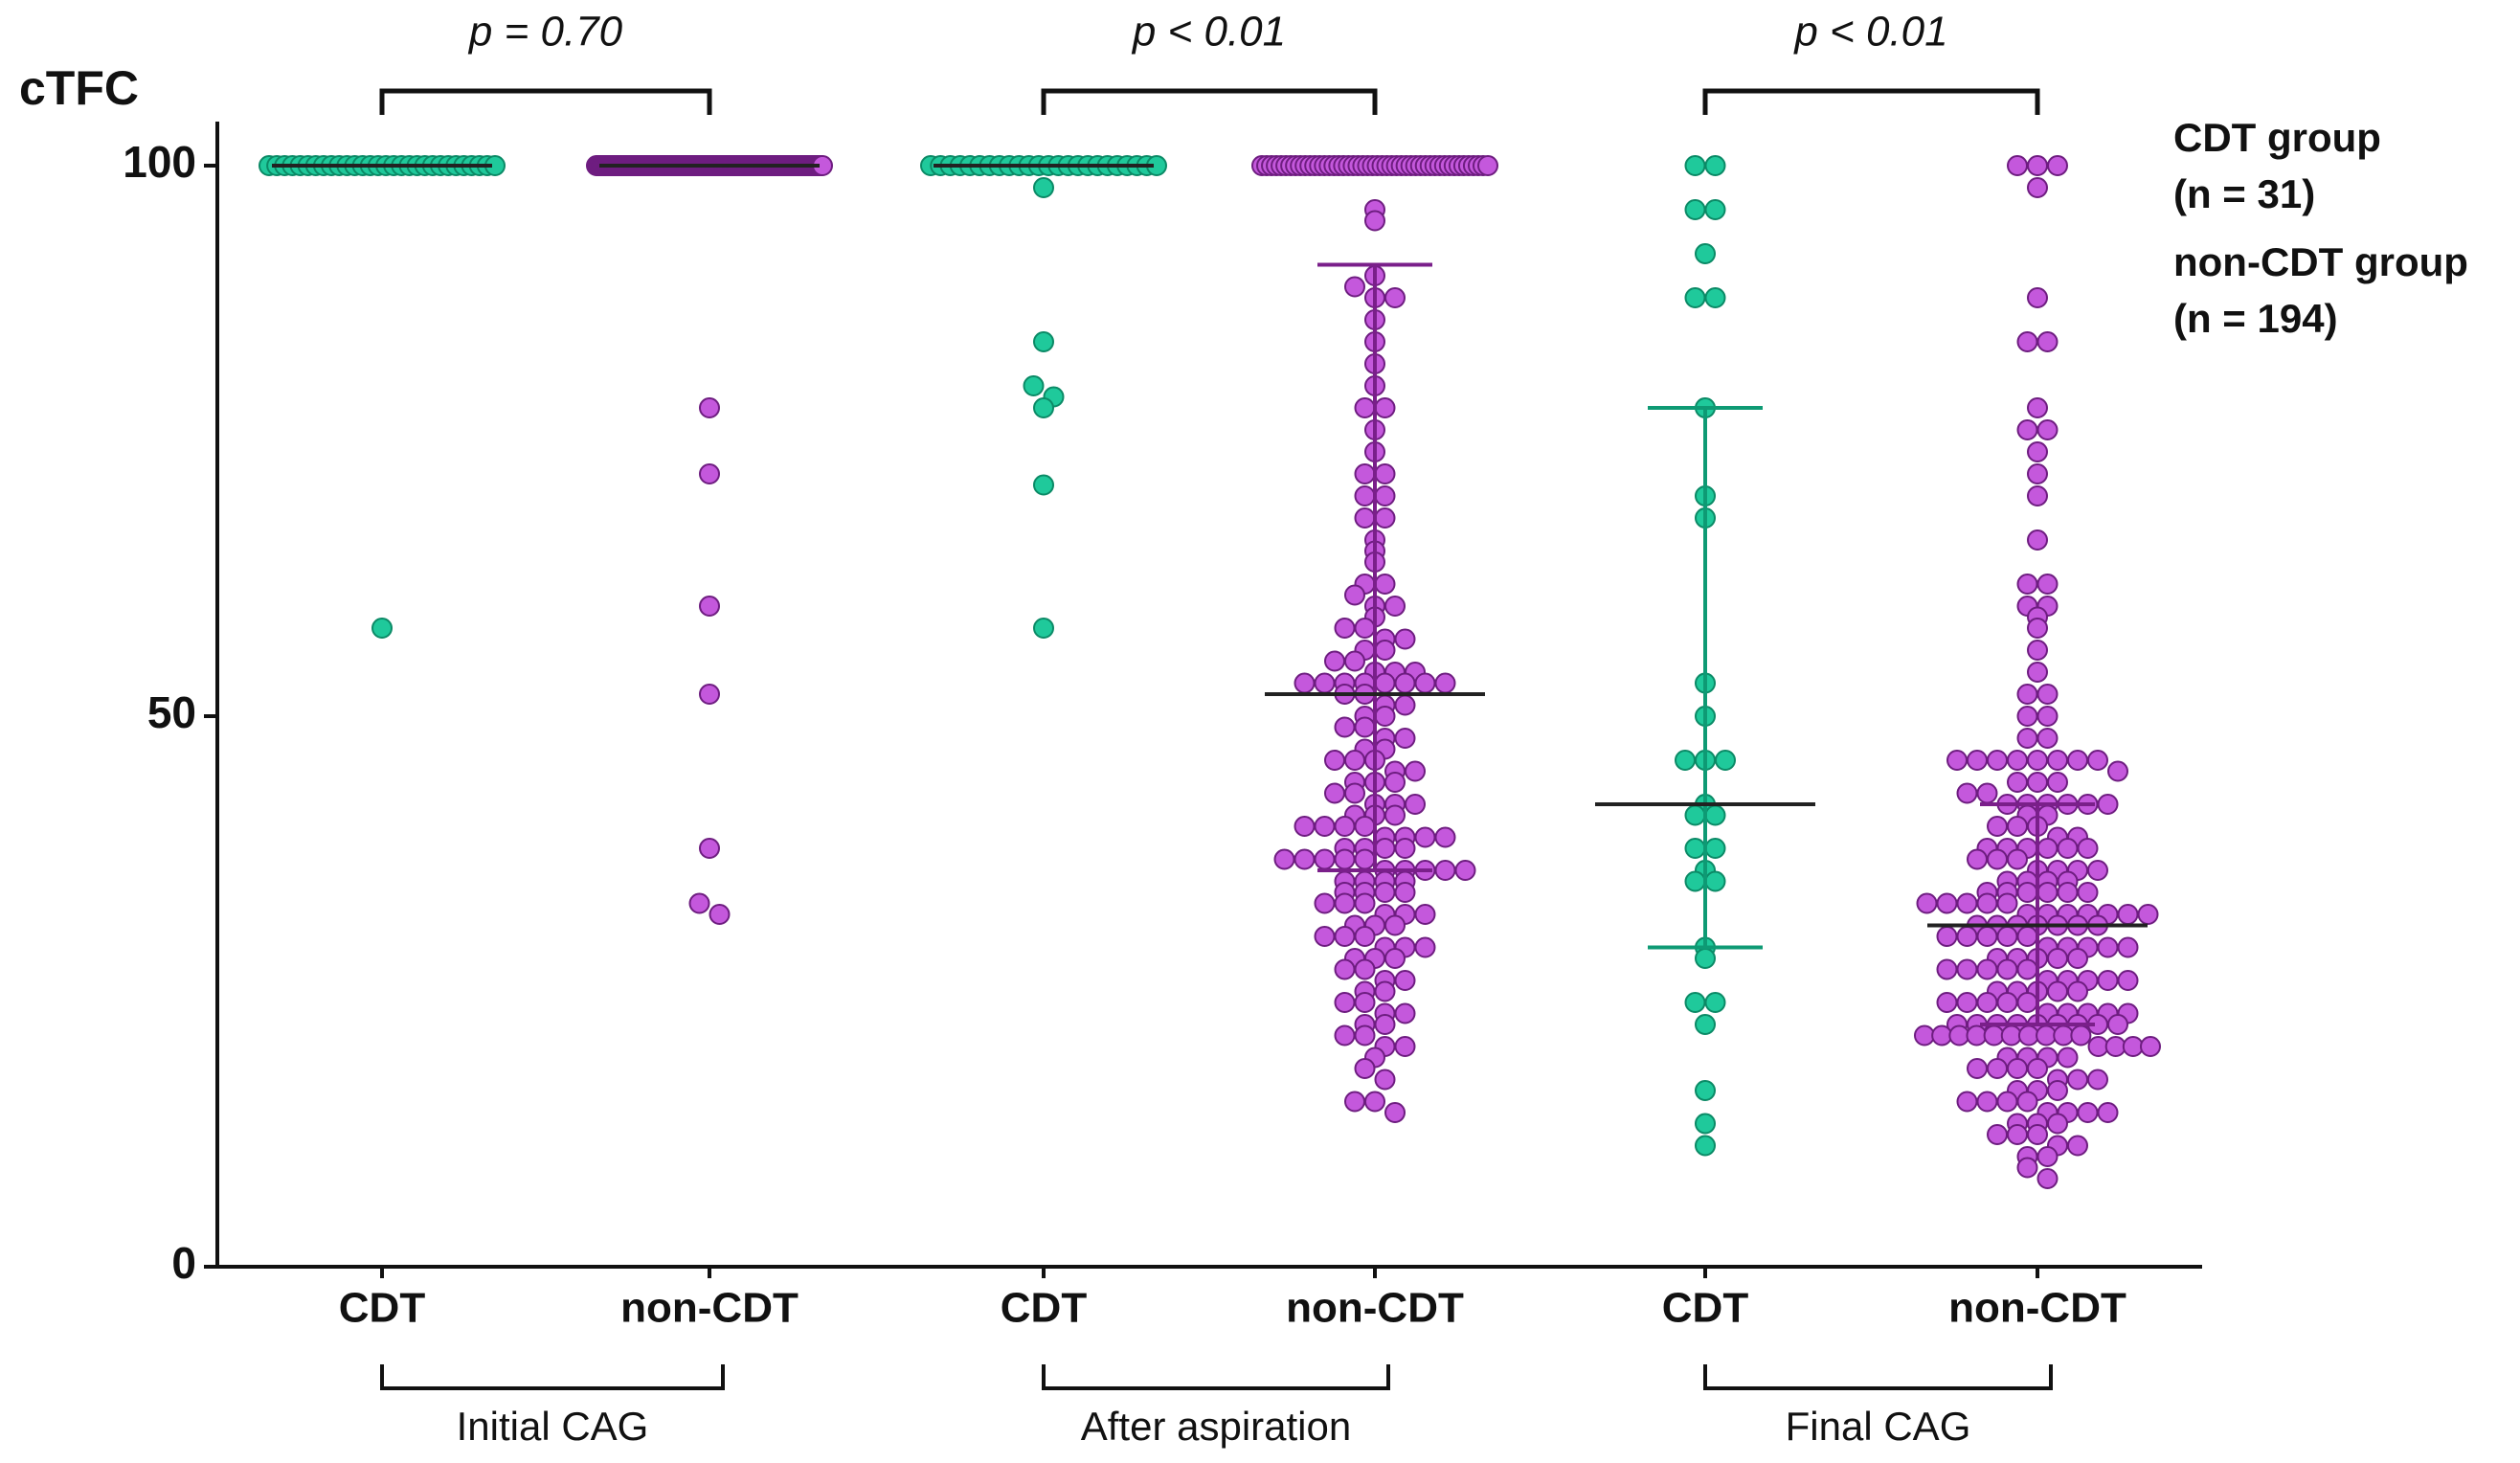 The height and width of the screenshot is (1463, 2520). What do you see at coordinates (172, 712) in the screenshot?
I see `y-tick-label: 50` at bounding box center [172, 712].